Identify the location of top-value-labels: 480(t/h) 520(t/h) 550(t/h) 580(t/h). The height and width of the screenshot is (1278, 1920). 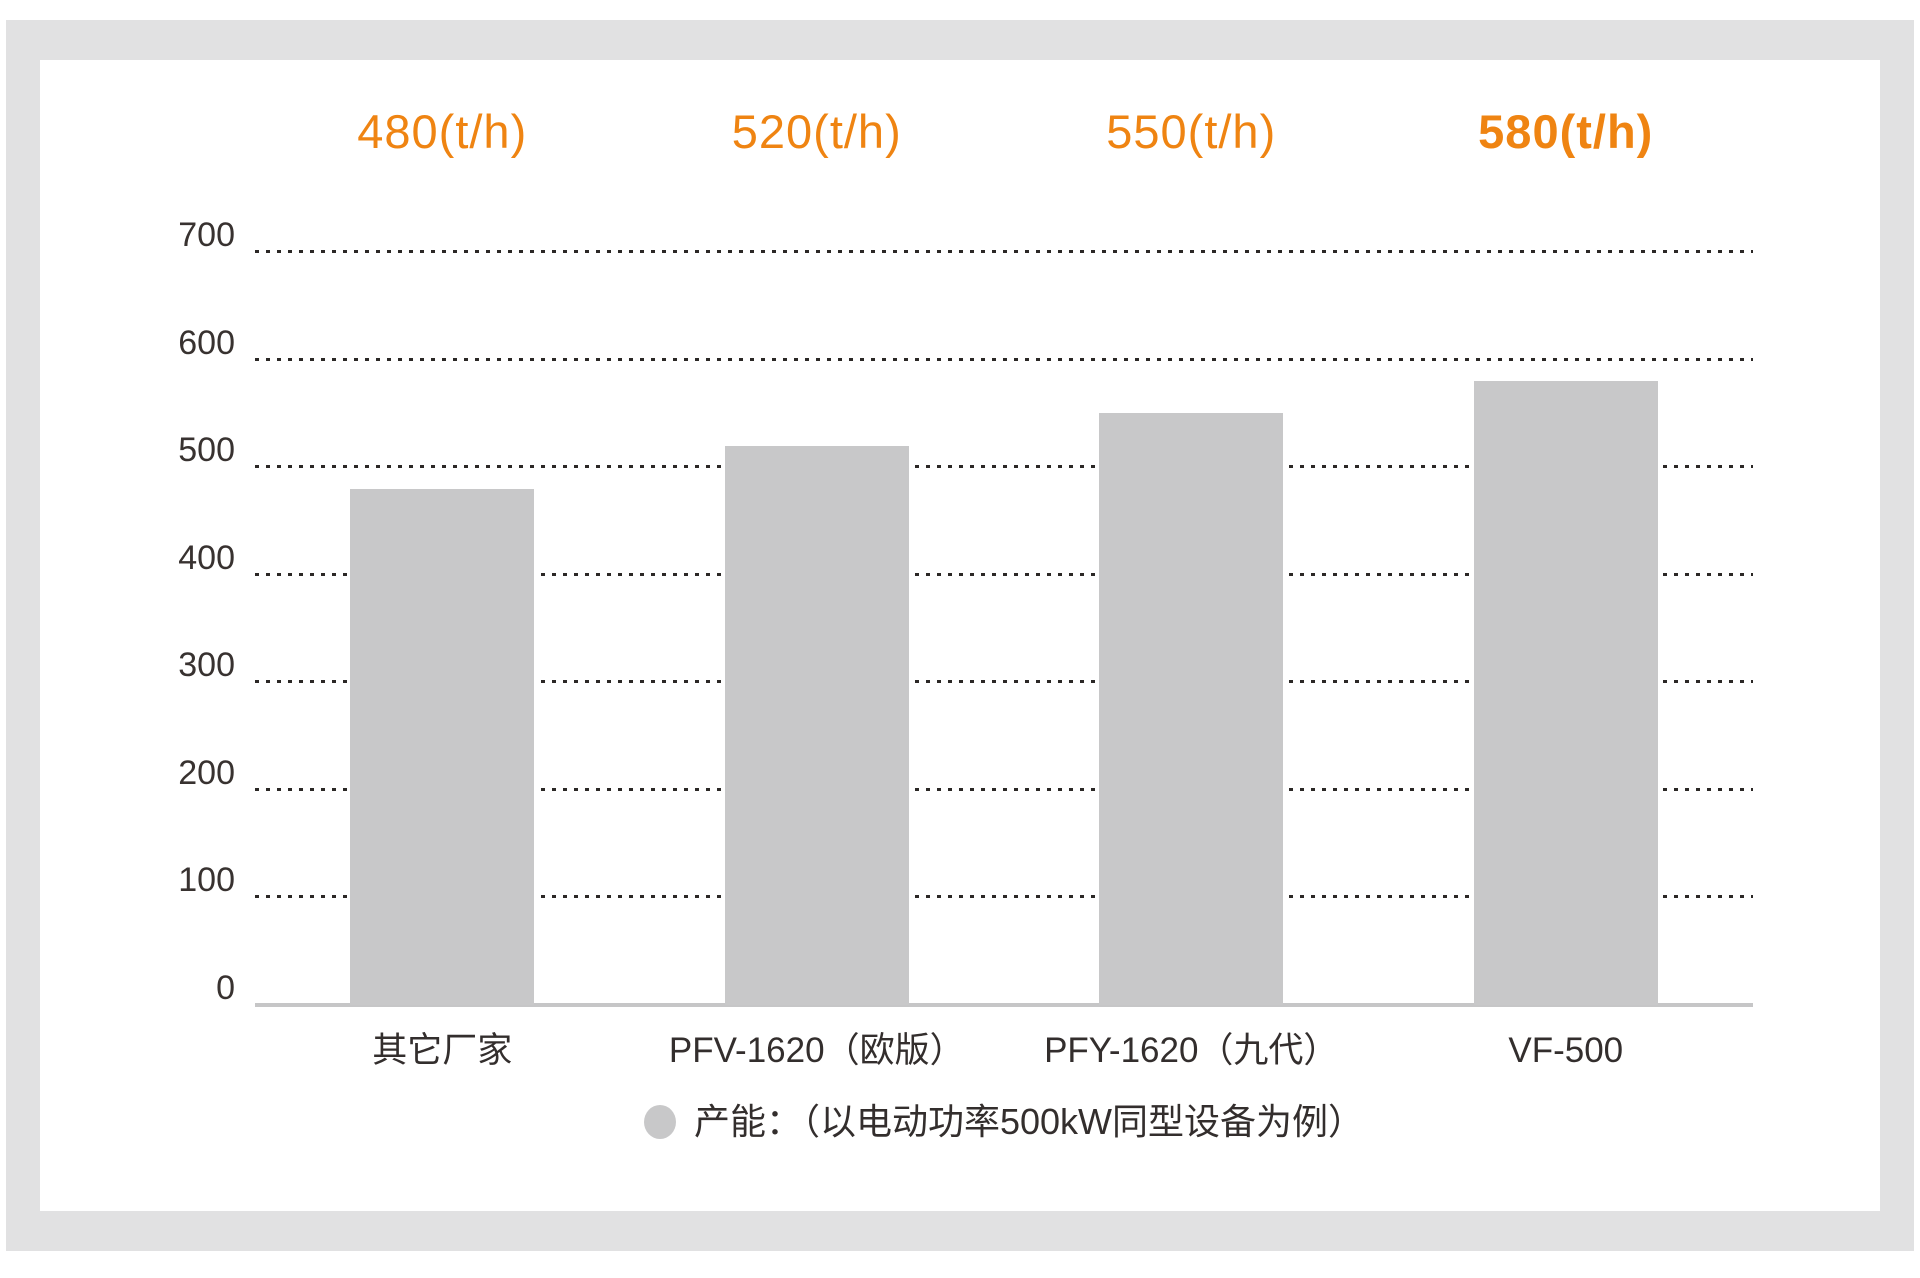
(1004, 132).